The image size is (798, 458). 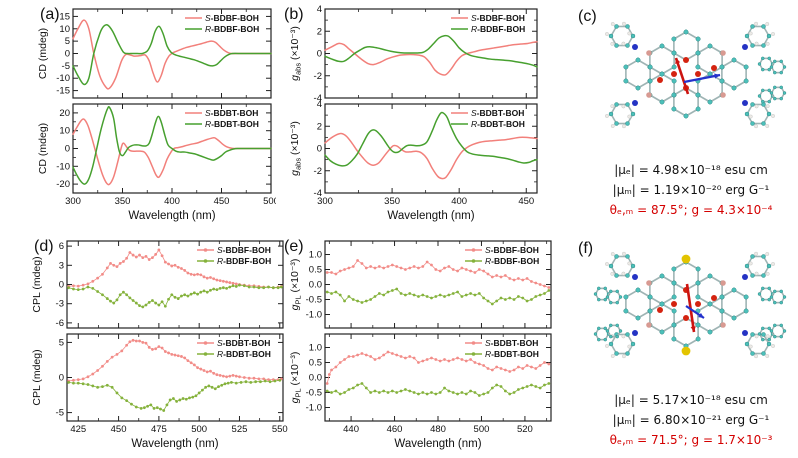 I want to click on svg-text: 440, so click(x=351, y=429).